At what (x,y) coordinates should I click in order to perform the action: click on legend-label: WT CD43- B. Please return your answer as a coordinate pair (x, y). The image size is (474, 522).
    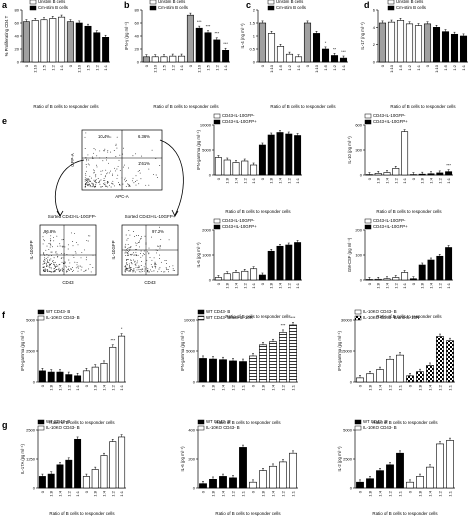
    Looking at the image, I should click on (58, 421).